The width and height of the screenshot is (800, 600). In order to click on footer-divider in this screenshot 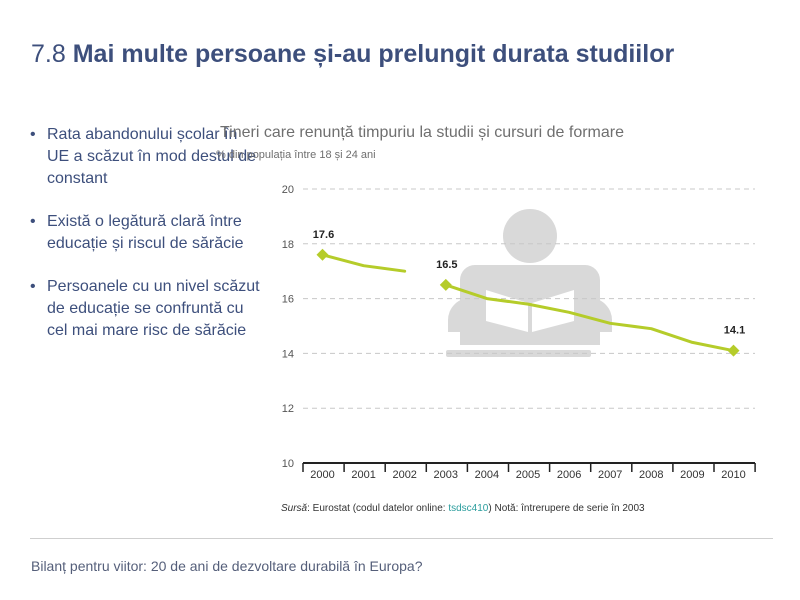, I will do `click(401, 538)`.